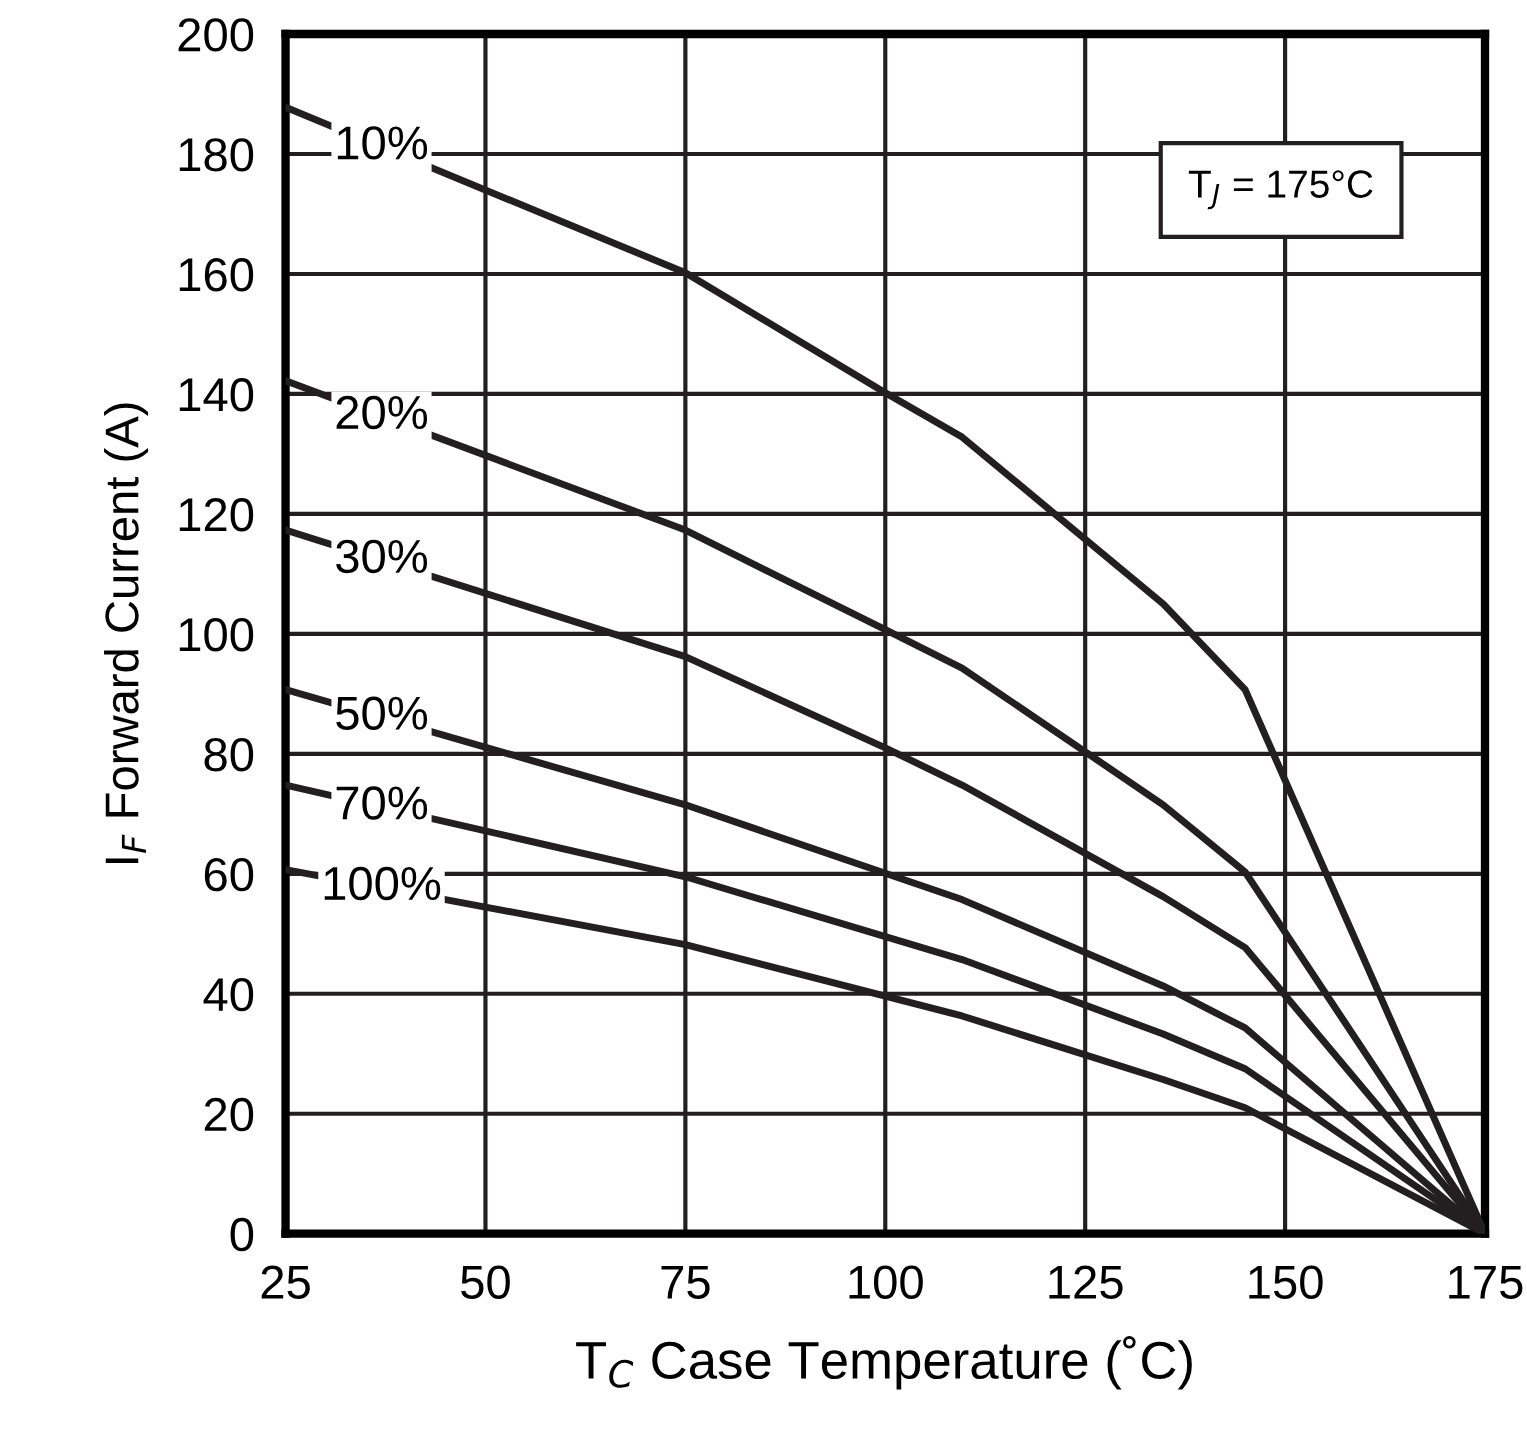 The width and height of the screenshot is (1527, 1448). I want to click on y-tick-label: 0, so click(242, 1234).